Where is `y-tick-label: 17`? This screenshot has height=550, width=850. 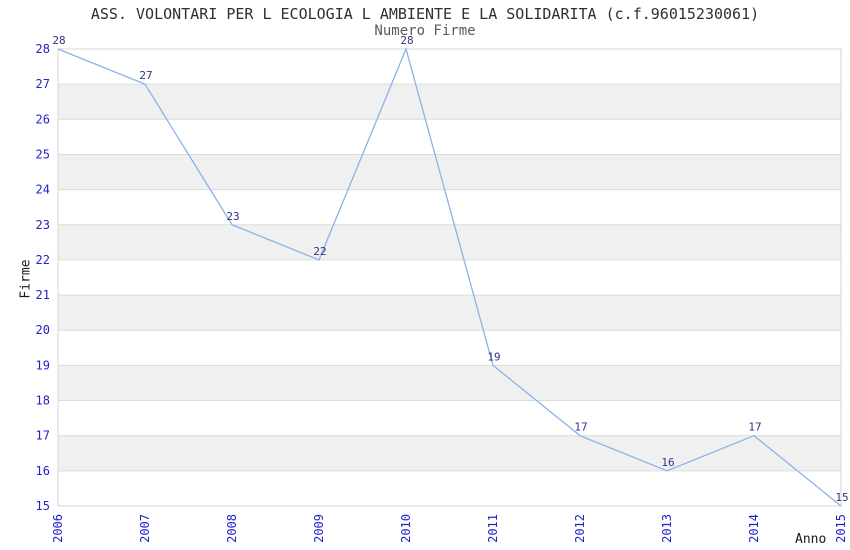
y-tick-label: 17 is located at coordinates (43, 436).